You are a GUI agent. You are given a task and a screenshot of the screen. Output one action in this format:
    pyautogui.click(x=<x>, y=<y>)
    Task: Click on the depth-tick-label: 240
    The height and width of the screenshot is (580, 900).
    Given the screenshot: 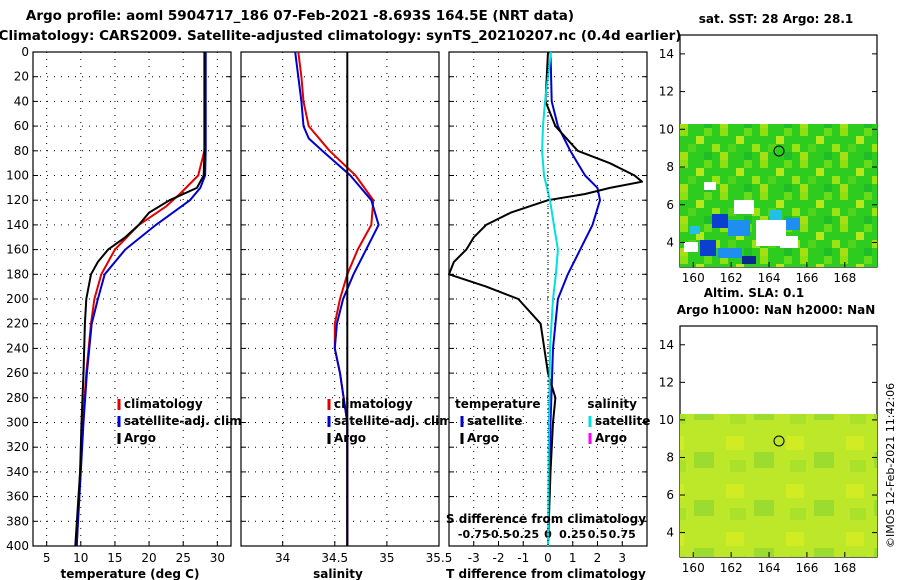 What is the action you would take?
    pyautogui.click(x=17, y=348)
    